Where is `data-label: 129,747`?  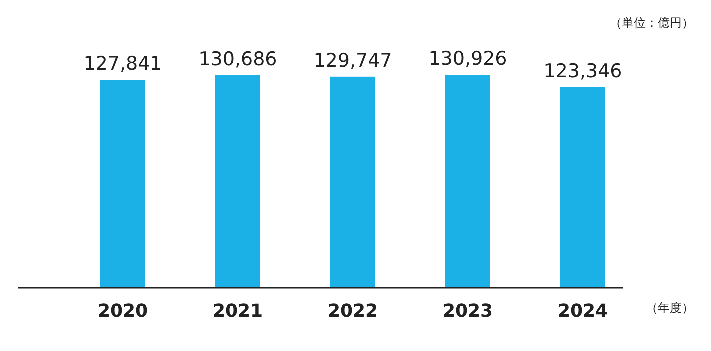
data-label: 129,747 is located at coordinates (353, 61).